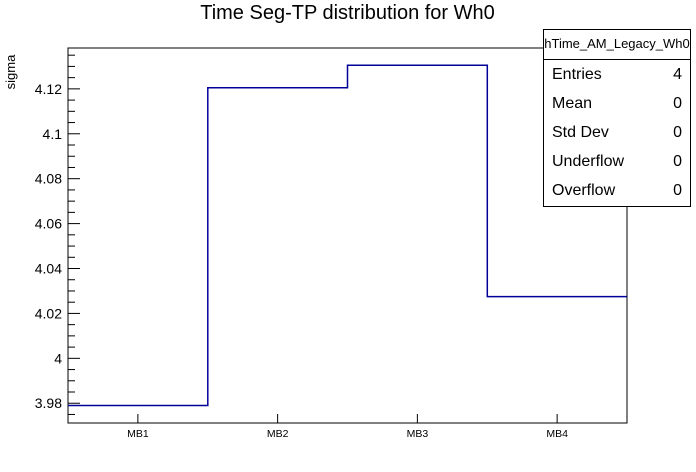  I want to click on stats-row: Underflow 0, so click(617, 162).